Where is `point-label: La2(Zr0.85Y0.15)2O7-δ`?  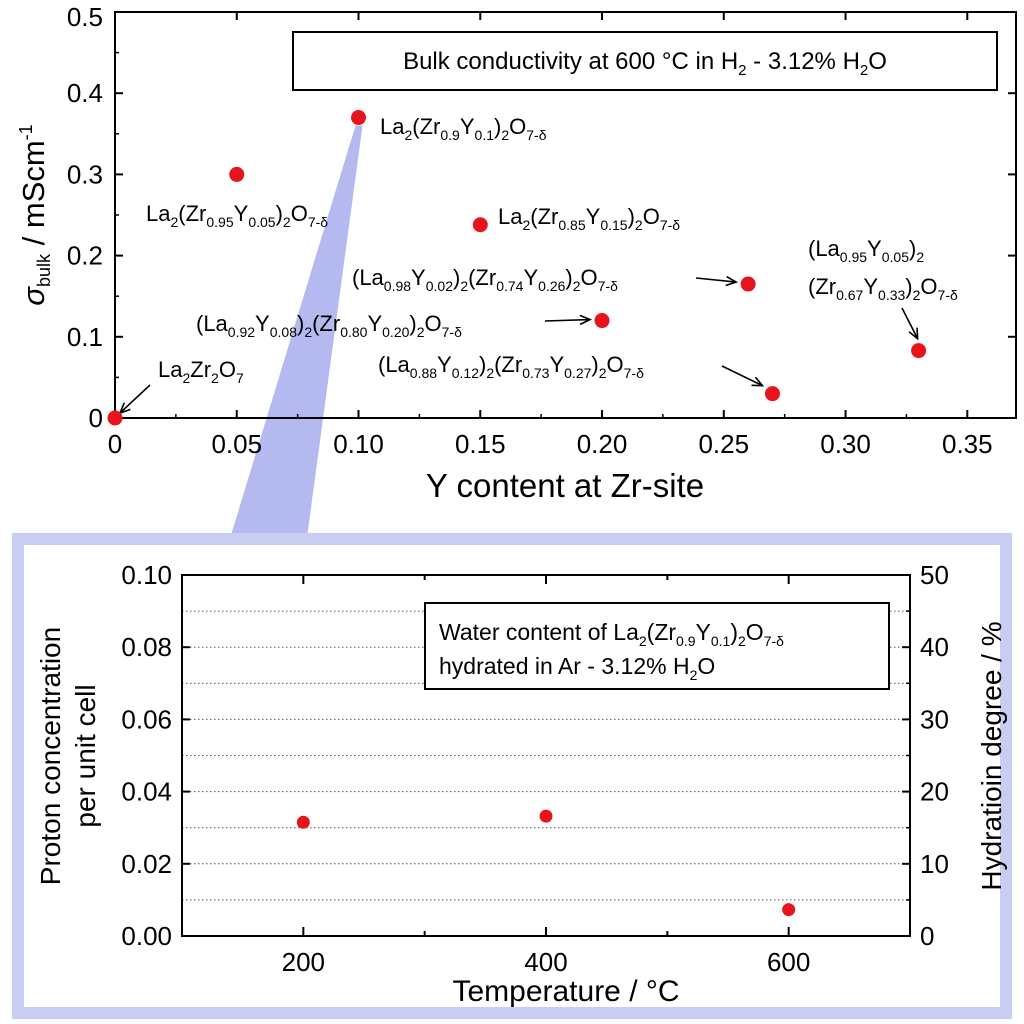 point-label: La2(Zr0.85Y0.15)2O7-δ is located at coordinates (589, 218).